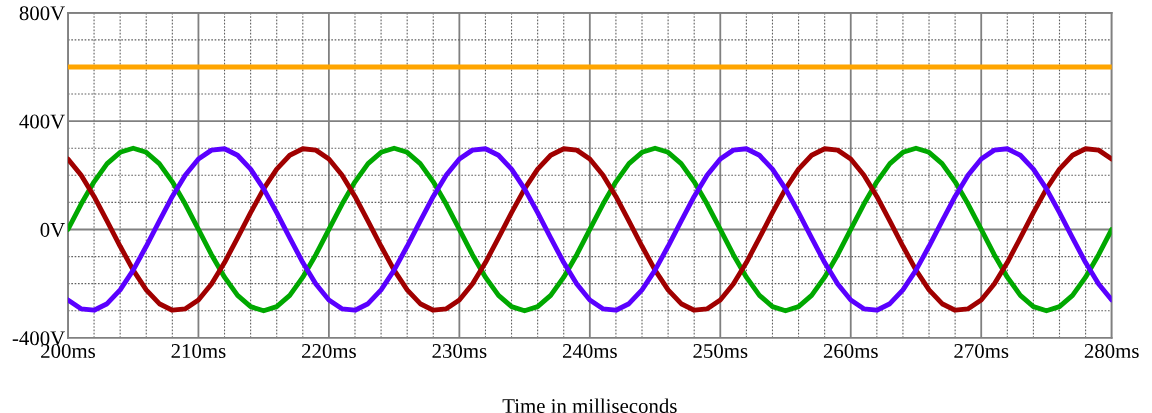  Describe the element at coordinates (329, 351) in the screenshot. I see `x-tick-label: 220ms` at that location.